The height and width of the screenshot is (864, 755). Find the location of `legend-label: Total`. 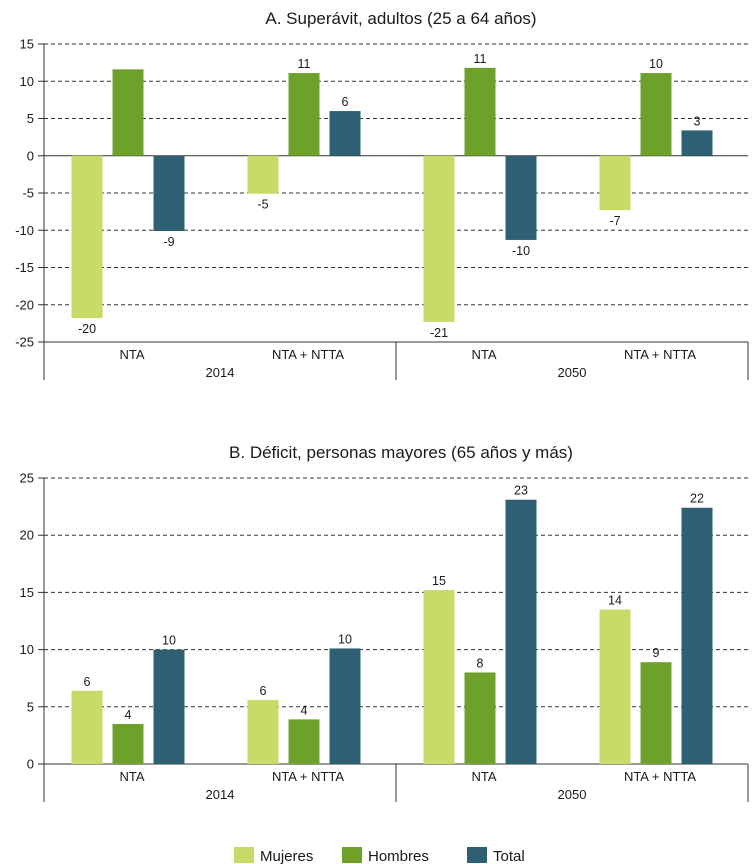

legend-label: Total is located at coordinates (509, 856).